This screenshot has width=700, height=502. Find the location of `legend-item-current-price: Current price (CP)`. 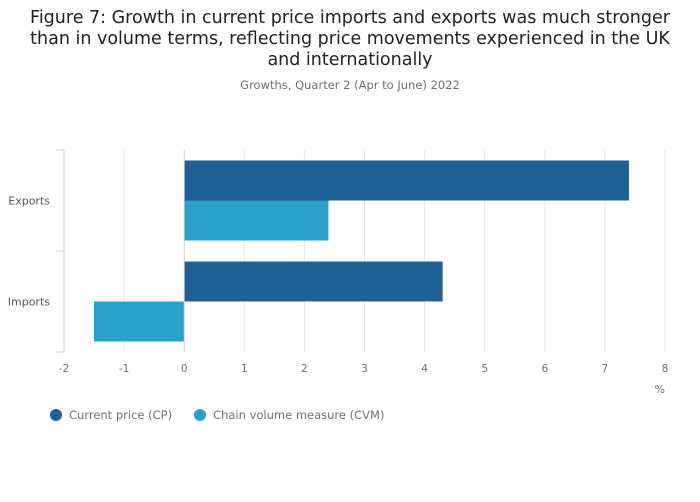

legend-item-current-price: Current price (CP) is located at coordinates (111, 415).